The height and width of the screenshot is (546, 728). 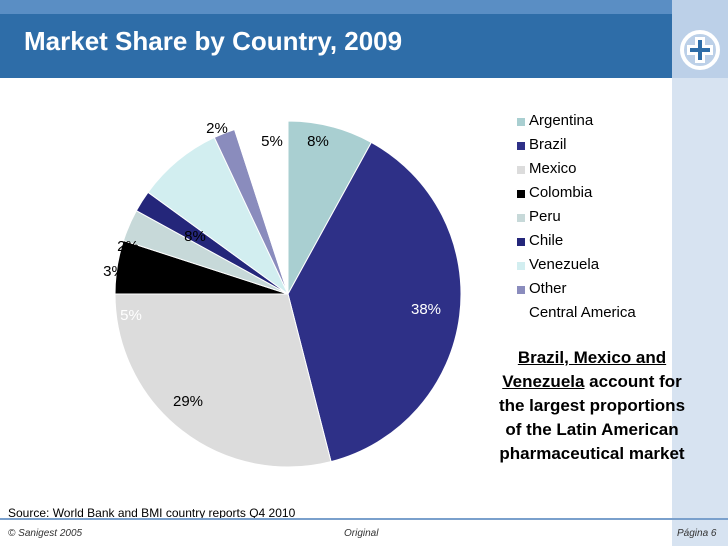 I want to click on legend-label: Other, so click(x=548, y=288).